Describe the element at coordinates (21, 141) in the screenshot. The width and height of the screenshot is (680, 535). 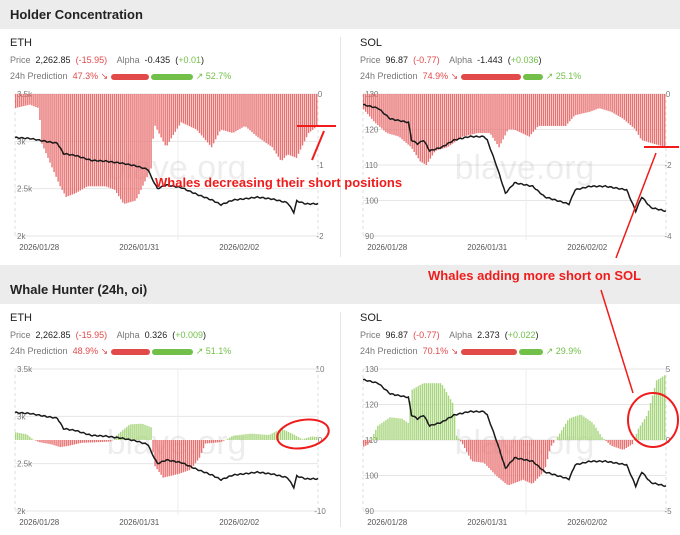
I see `left-axis-tick: 3k` at that location.